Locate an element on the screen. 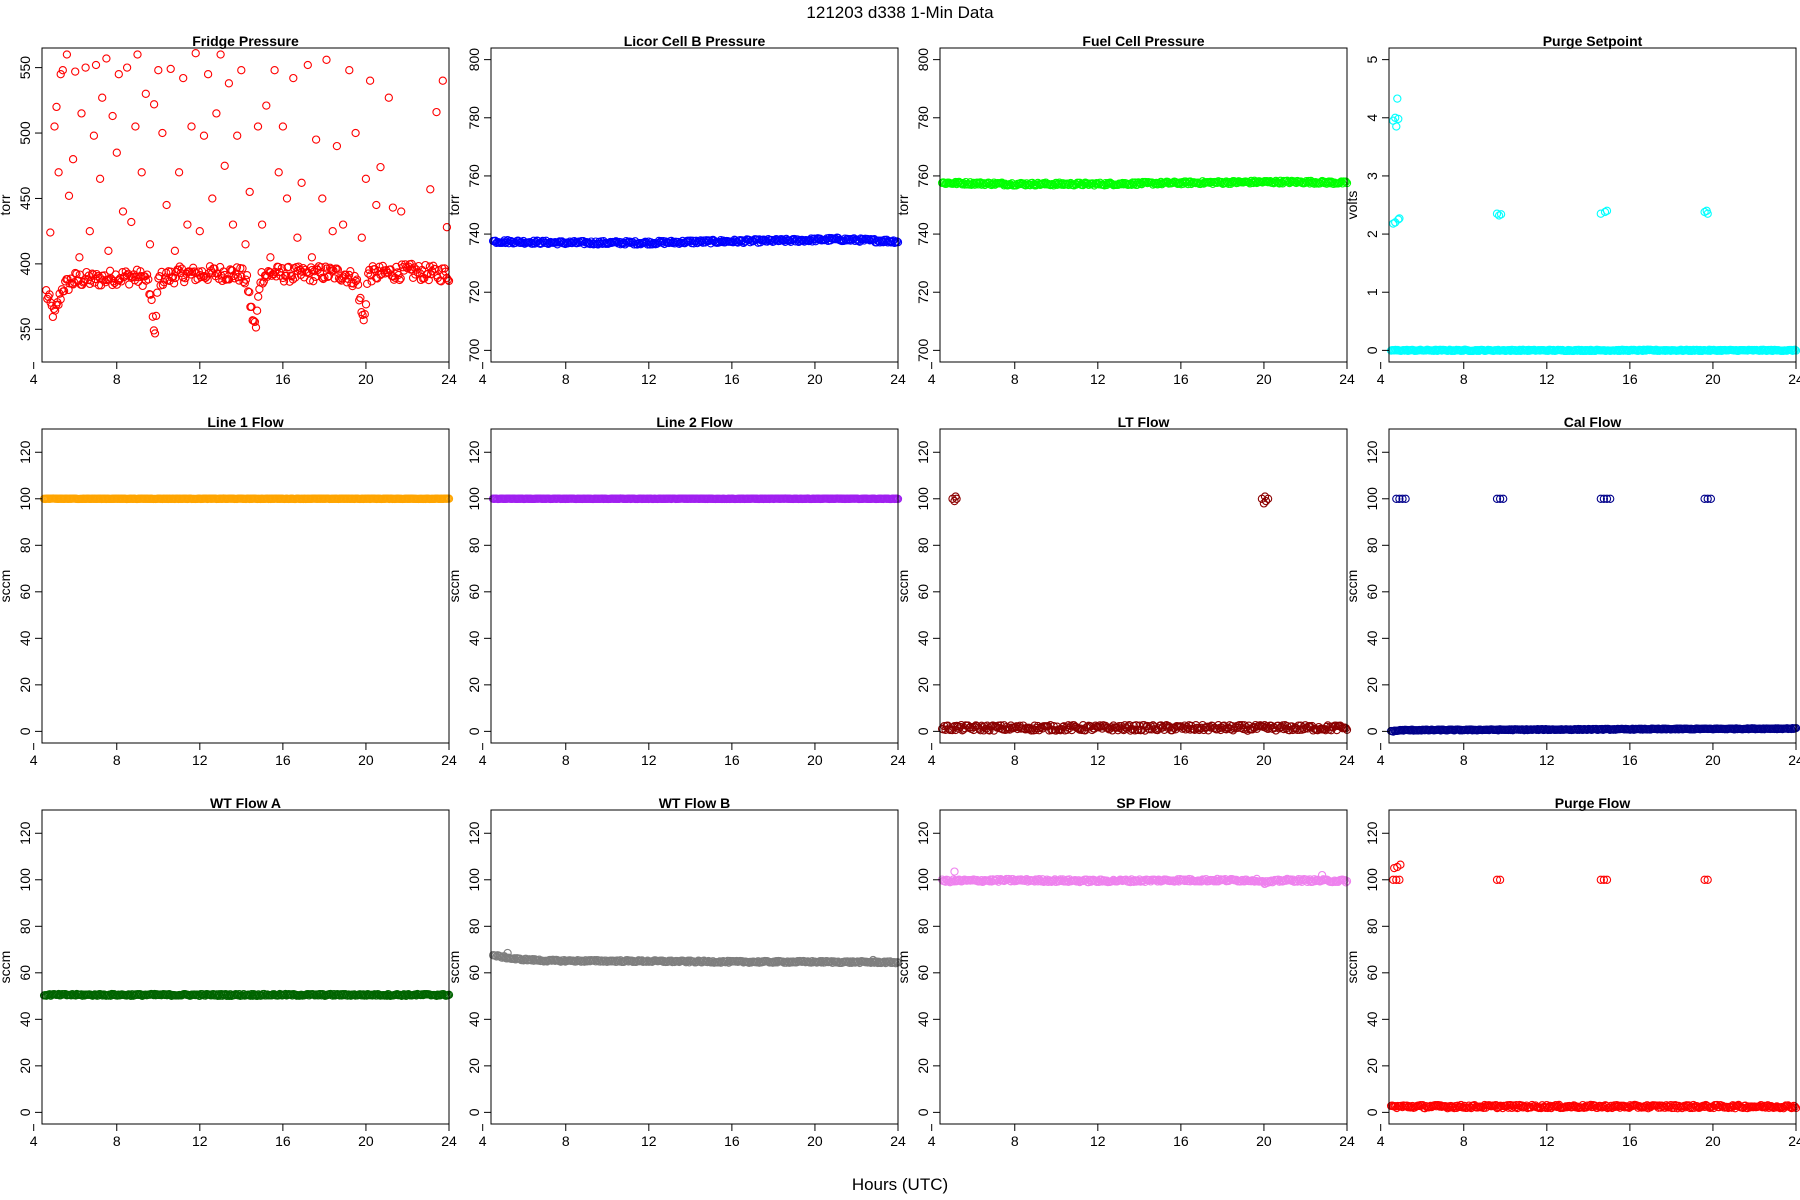 This screenshot has width=1800, height=1200. y-tick-label: 450 is located at coordinates (25, 199).